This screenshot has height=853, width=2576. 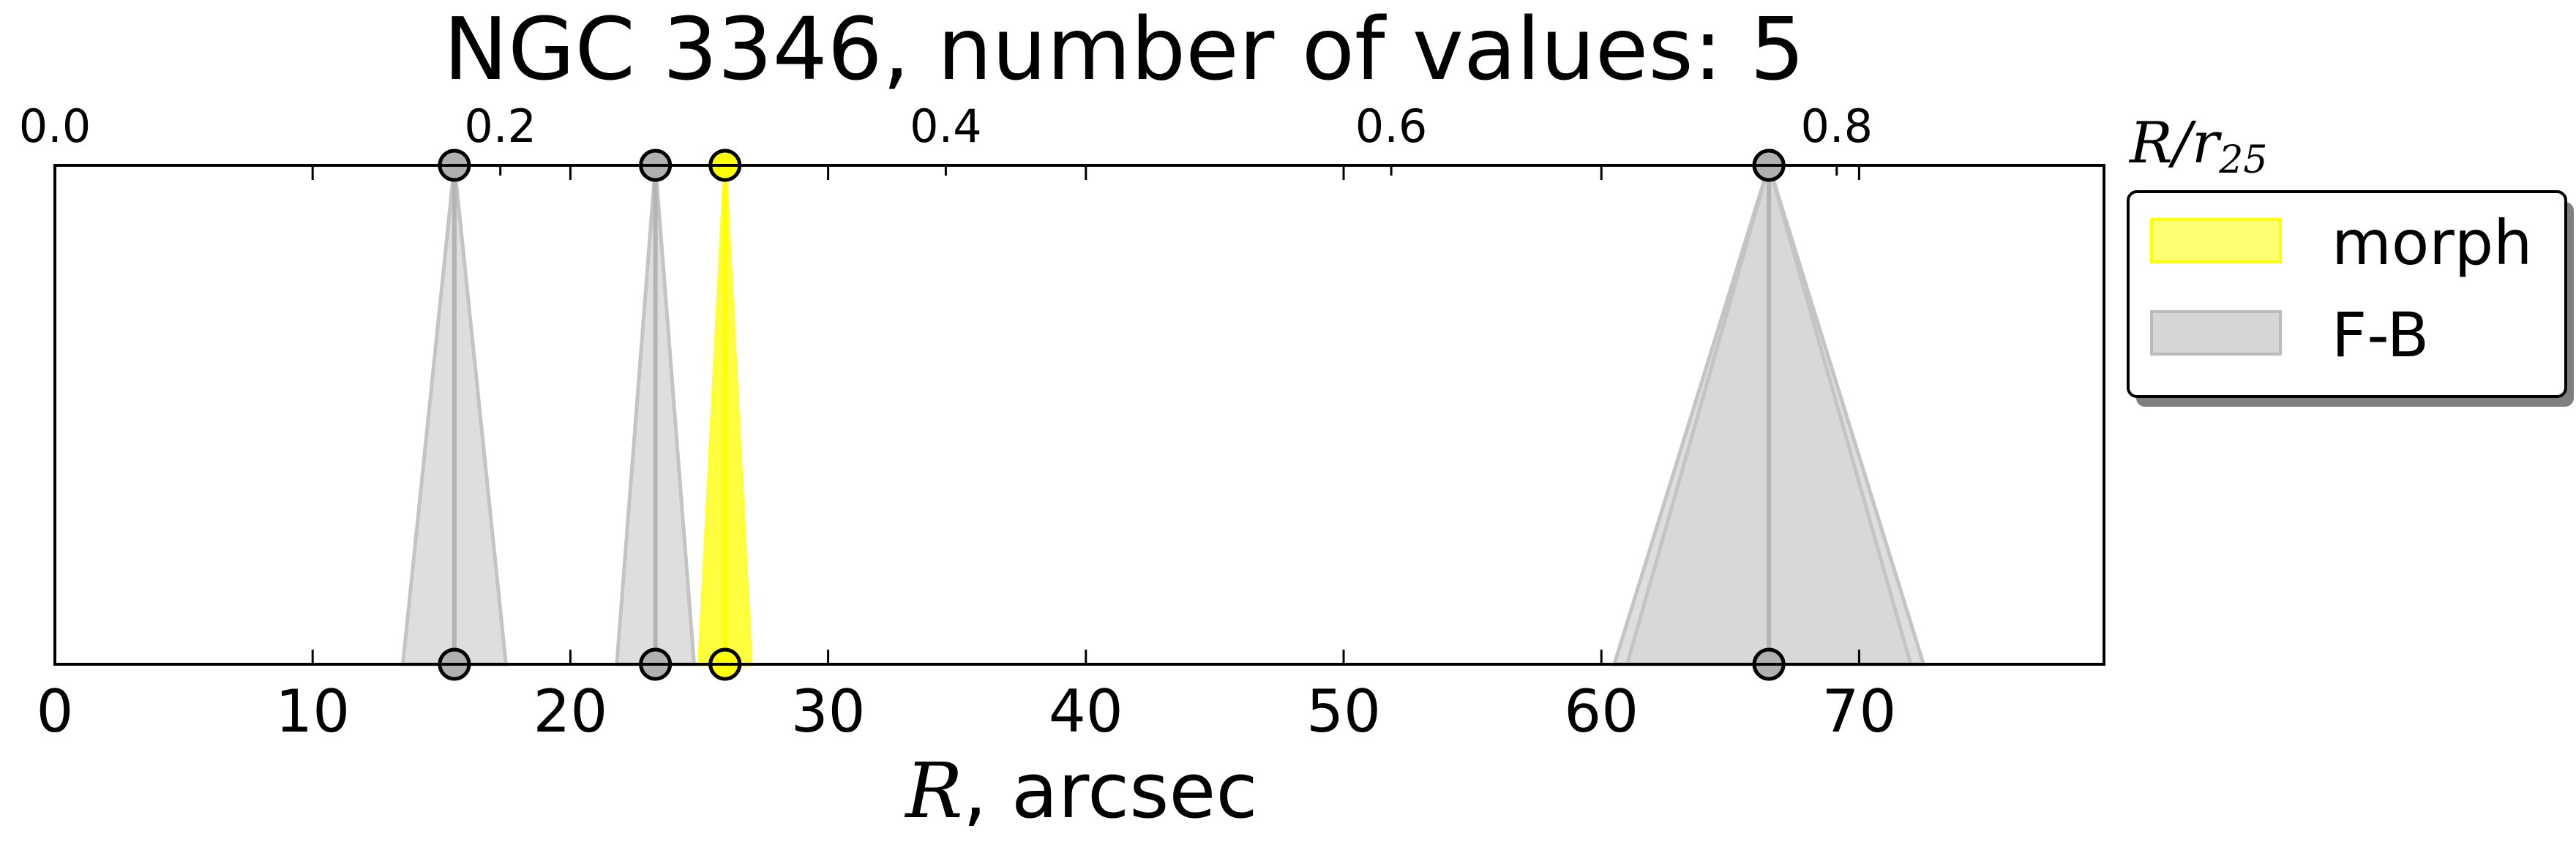 I want to click on top-axis-label-sub: 25, so click(x=2242, y=160).